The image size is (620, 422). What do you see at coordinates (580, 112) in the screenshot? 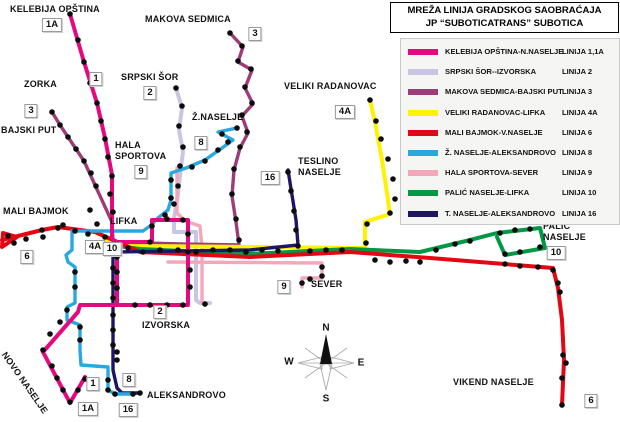
I see `legend-line-number: LINIJA 4A` at bounding box center [580, 112].